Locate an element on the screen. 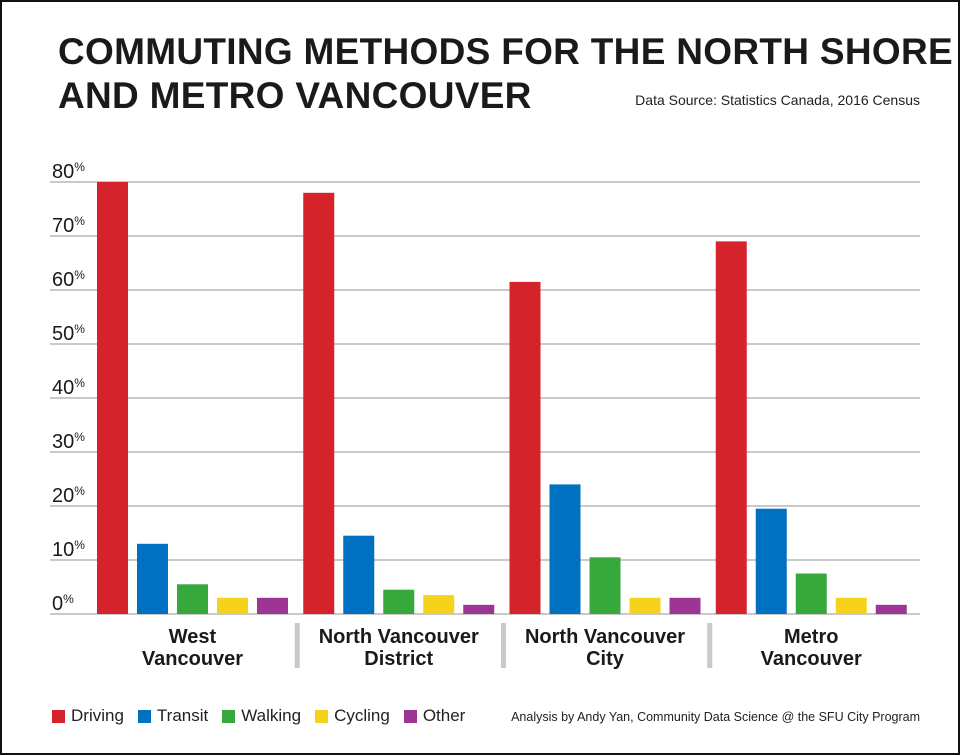  legend-item-driving: Driving is located at coordinates (88, 716).